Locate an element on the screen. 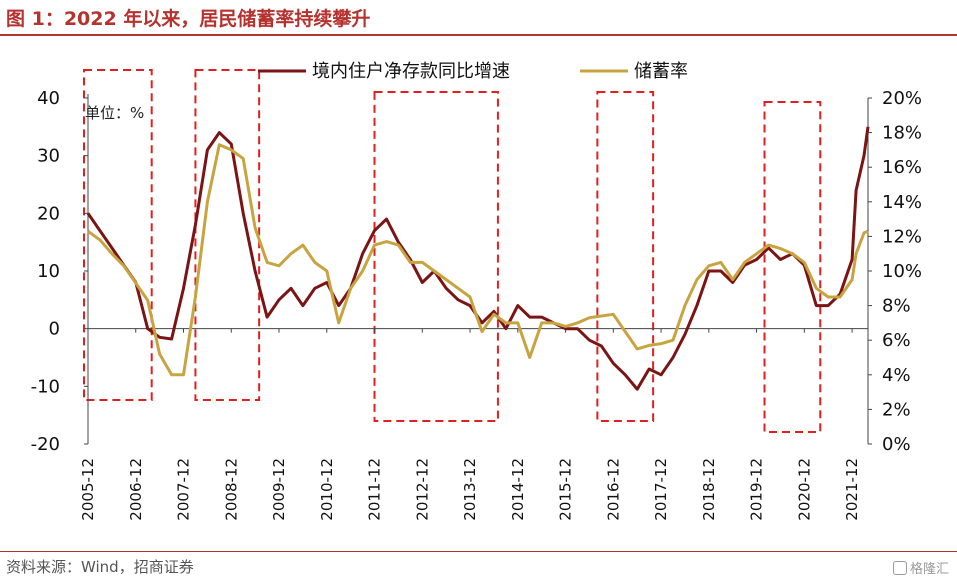  legend-label: 境内住户净存款同比增速 is located at coordinates (411, 71).